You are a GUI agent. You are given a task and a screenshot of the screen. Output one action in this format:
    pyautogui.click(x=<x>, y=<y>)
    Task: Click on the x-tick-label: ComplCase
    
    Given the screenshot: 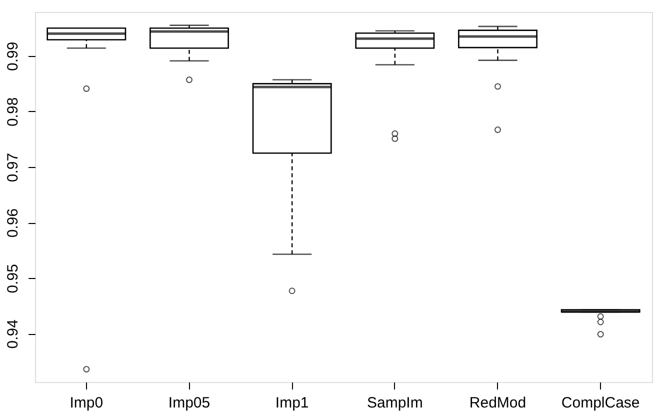 What is the action you would take?
    pyautogui.click(x=600, y=403)
    